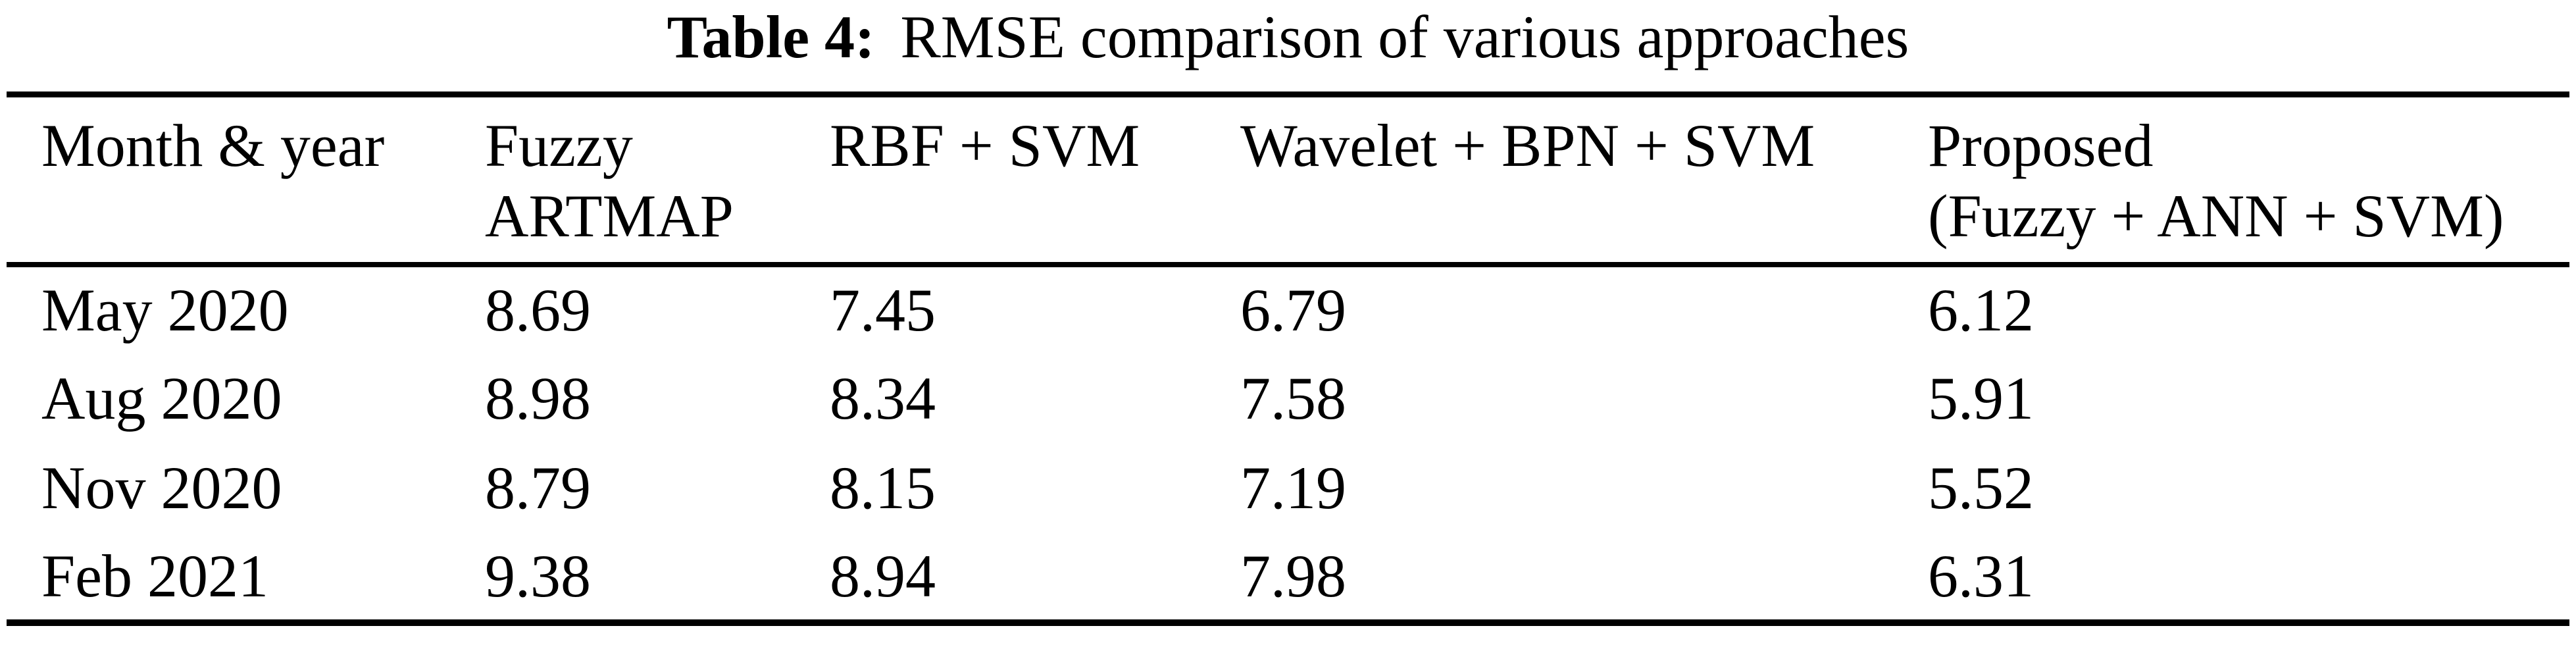 The width and height of the screenshot is (2576, 651). I want to click on cell-wavelet-bpn-svm: 6.79, so click(1293, 310).